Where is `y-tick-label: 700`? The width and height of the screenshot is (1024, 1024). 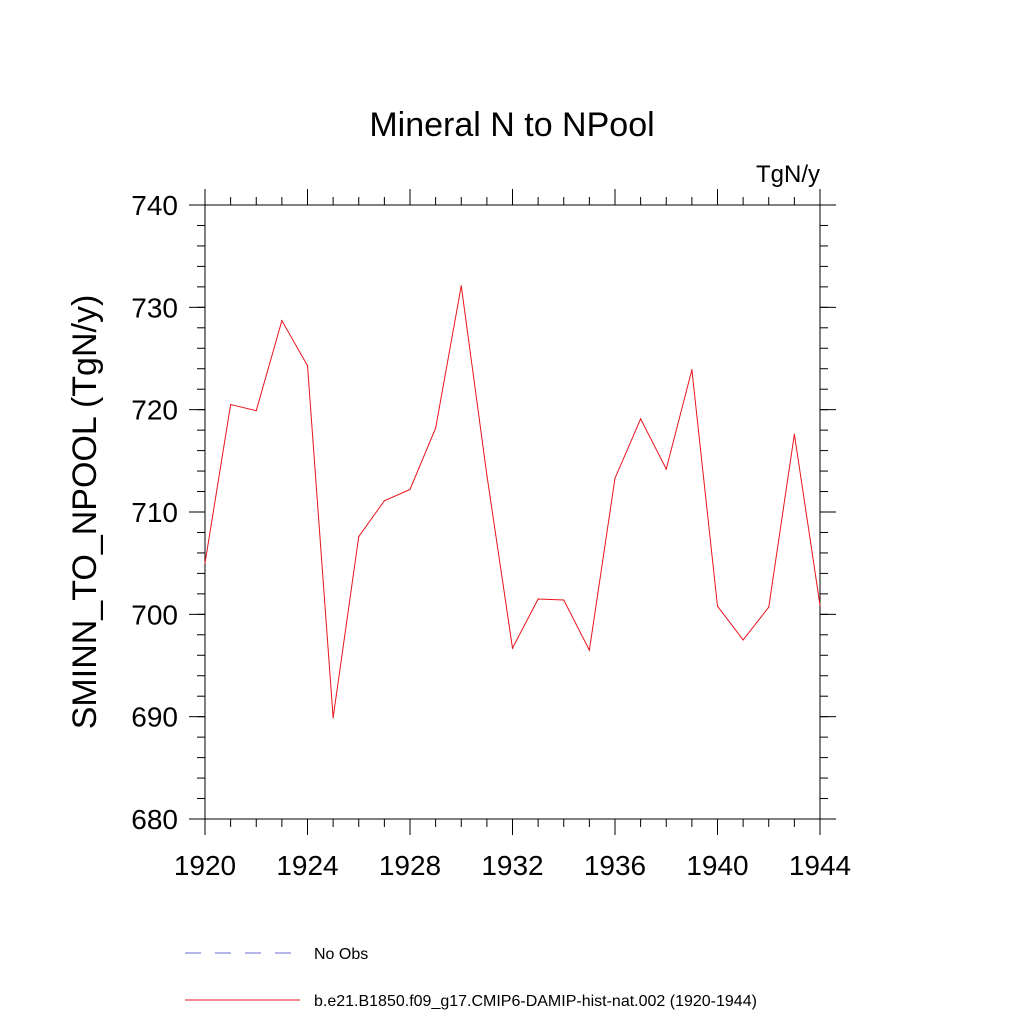
y-tick-label: 700 is located at coordinates (154, 614).